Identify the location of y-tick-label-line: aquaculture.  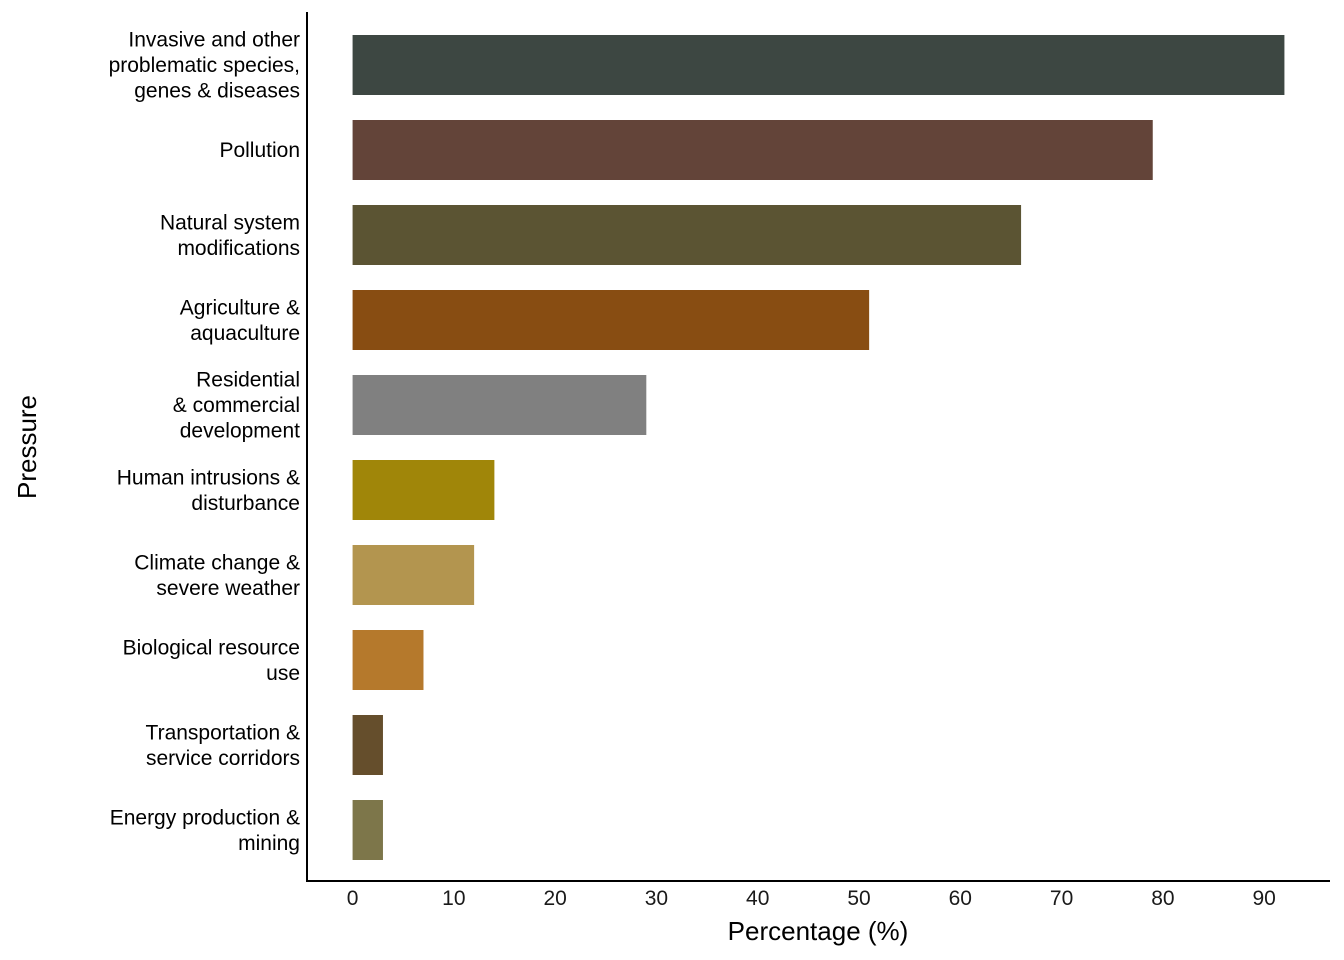
(245, 333).